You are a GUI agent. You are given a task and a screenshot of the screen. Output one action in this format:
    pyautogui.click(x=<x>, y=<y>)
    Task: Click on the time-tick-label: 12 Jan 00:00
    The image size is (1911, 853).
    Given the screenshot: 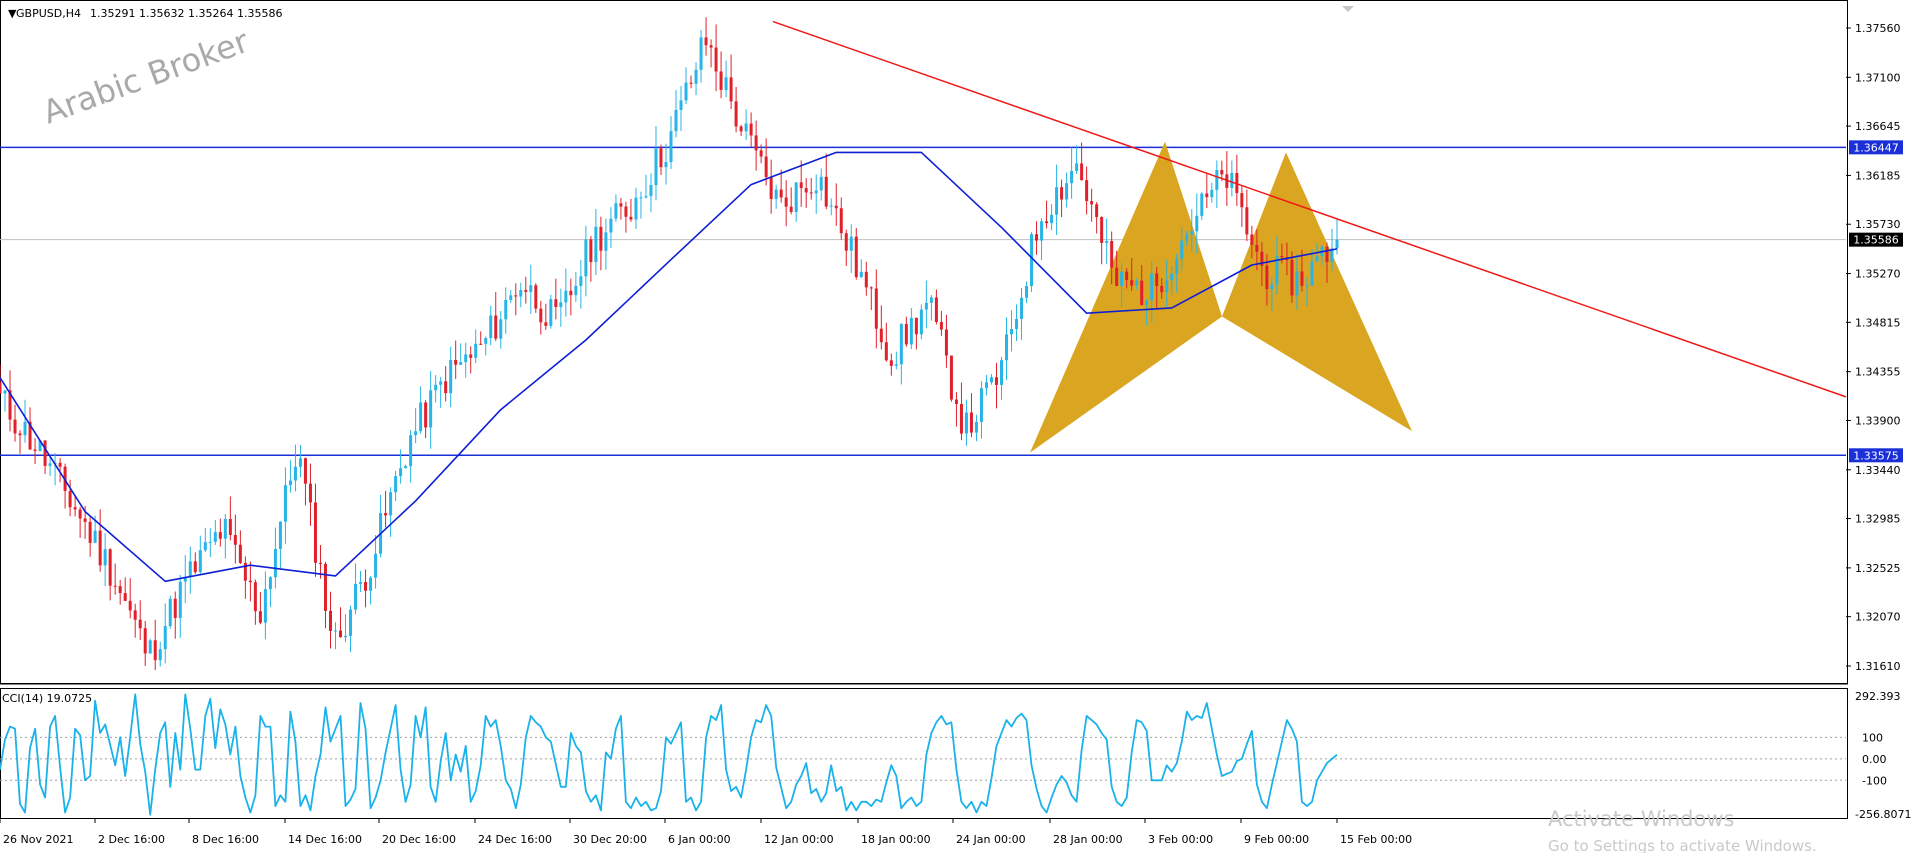 What is the action you would take?
    pyautogui.click(x=799, y=839)
    